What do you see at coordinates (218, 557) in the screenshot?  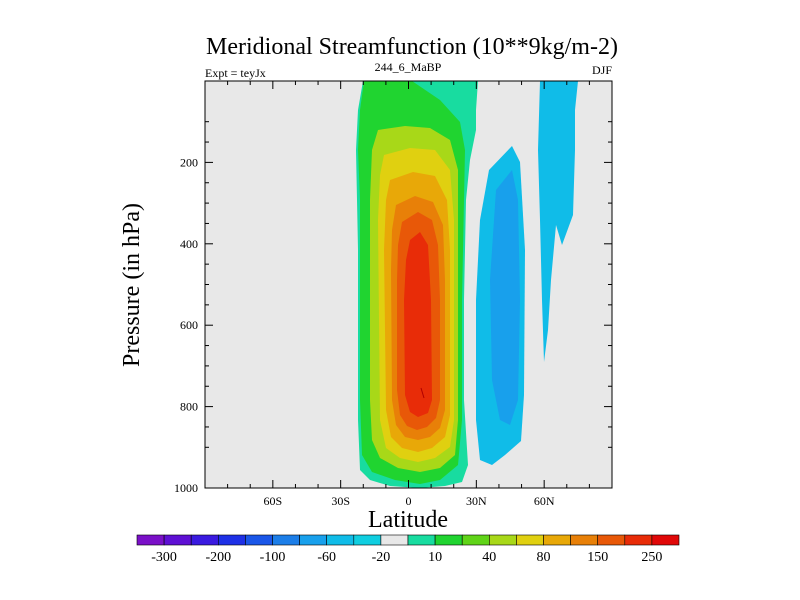 I see `colorbar-label: -200` at bounding box center [218, 557].